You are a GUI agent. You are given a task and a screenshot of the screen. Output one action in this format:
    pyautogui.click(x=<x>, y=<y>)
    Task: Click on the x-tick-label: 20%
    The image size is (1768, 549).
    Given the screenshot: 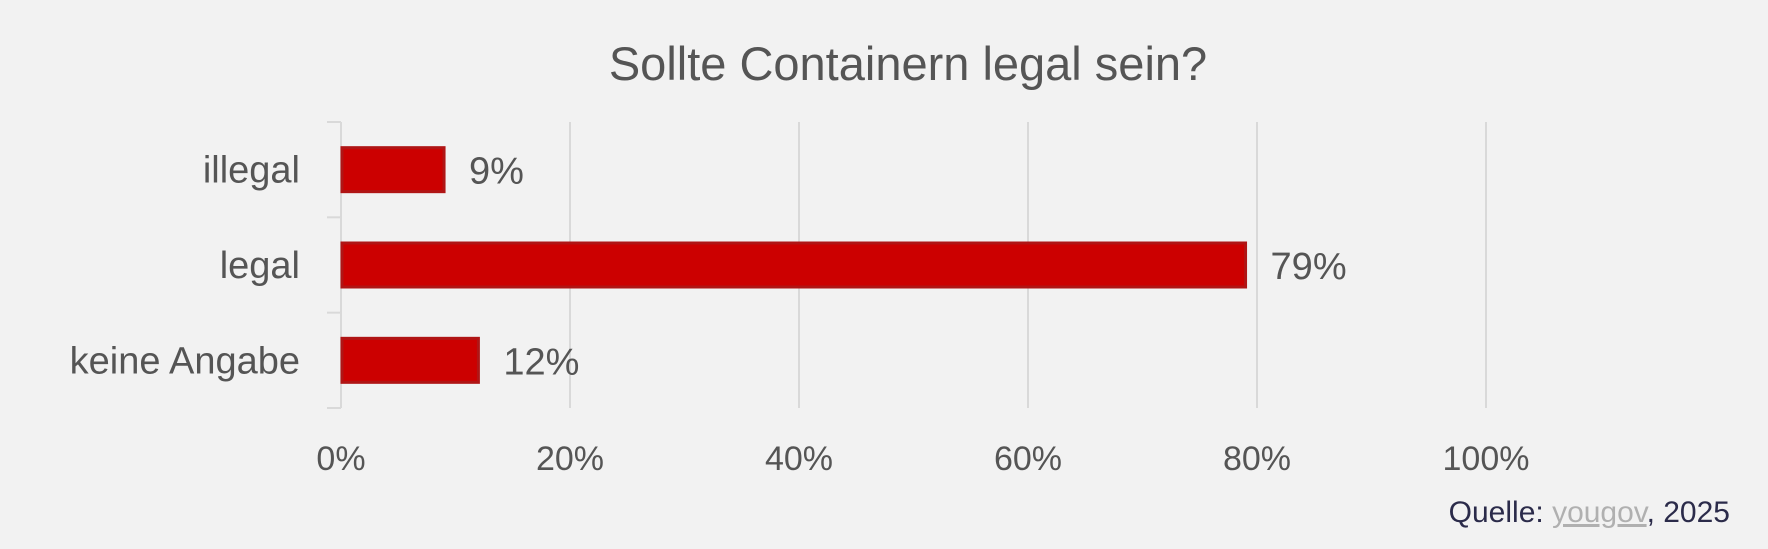 What is the action you would take?
    pyautogui.click(x=570, y=459)
    